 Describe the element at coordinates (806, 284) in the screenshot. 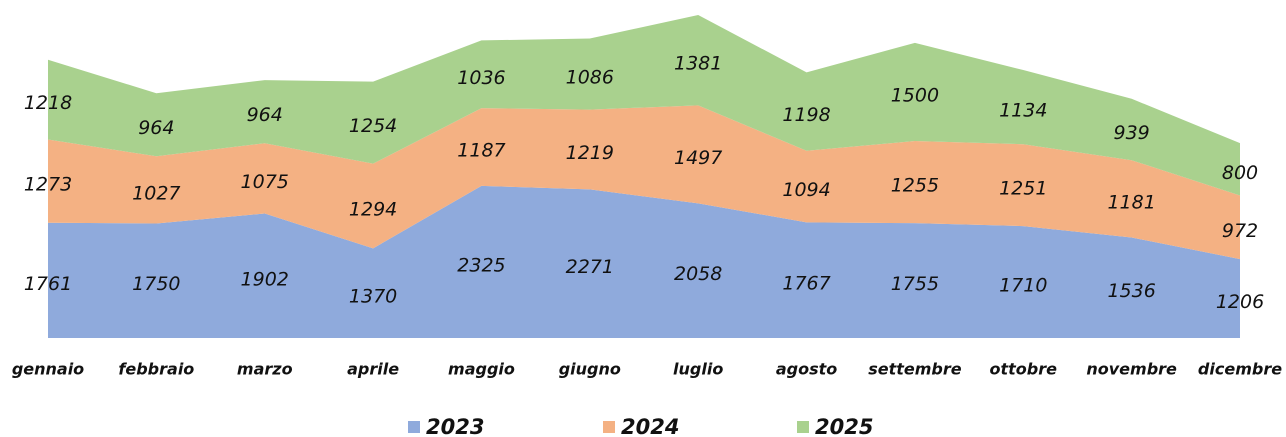

I see `data-label: 1767` at that location.